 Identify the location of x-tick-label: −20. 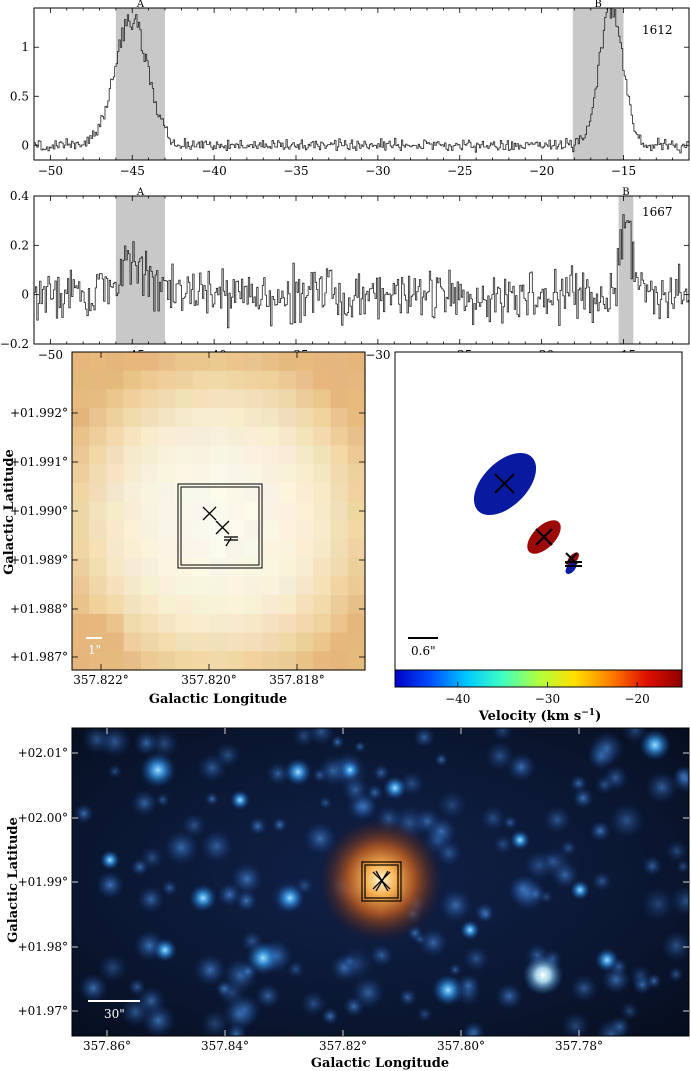
(541, 171).